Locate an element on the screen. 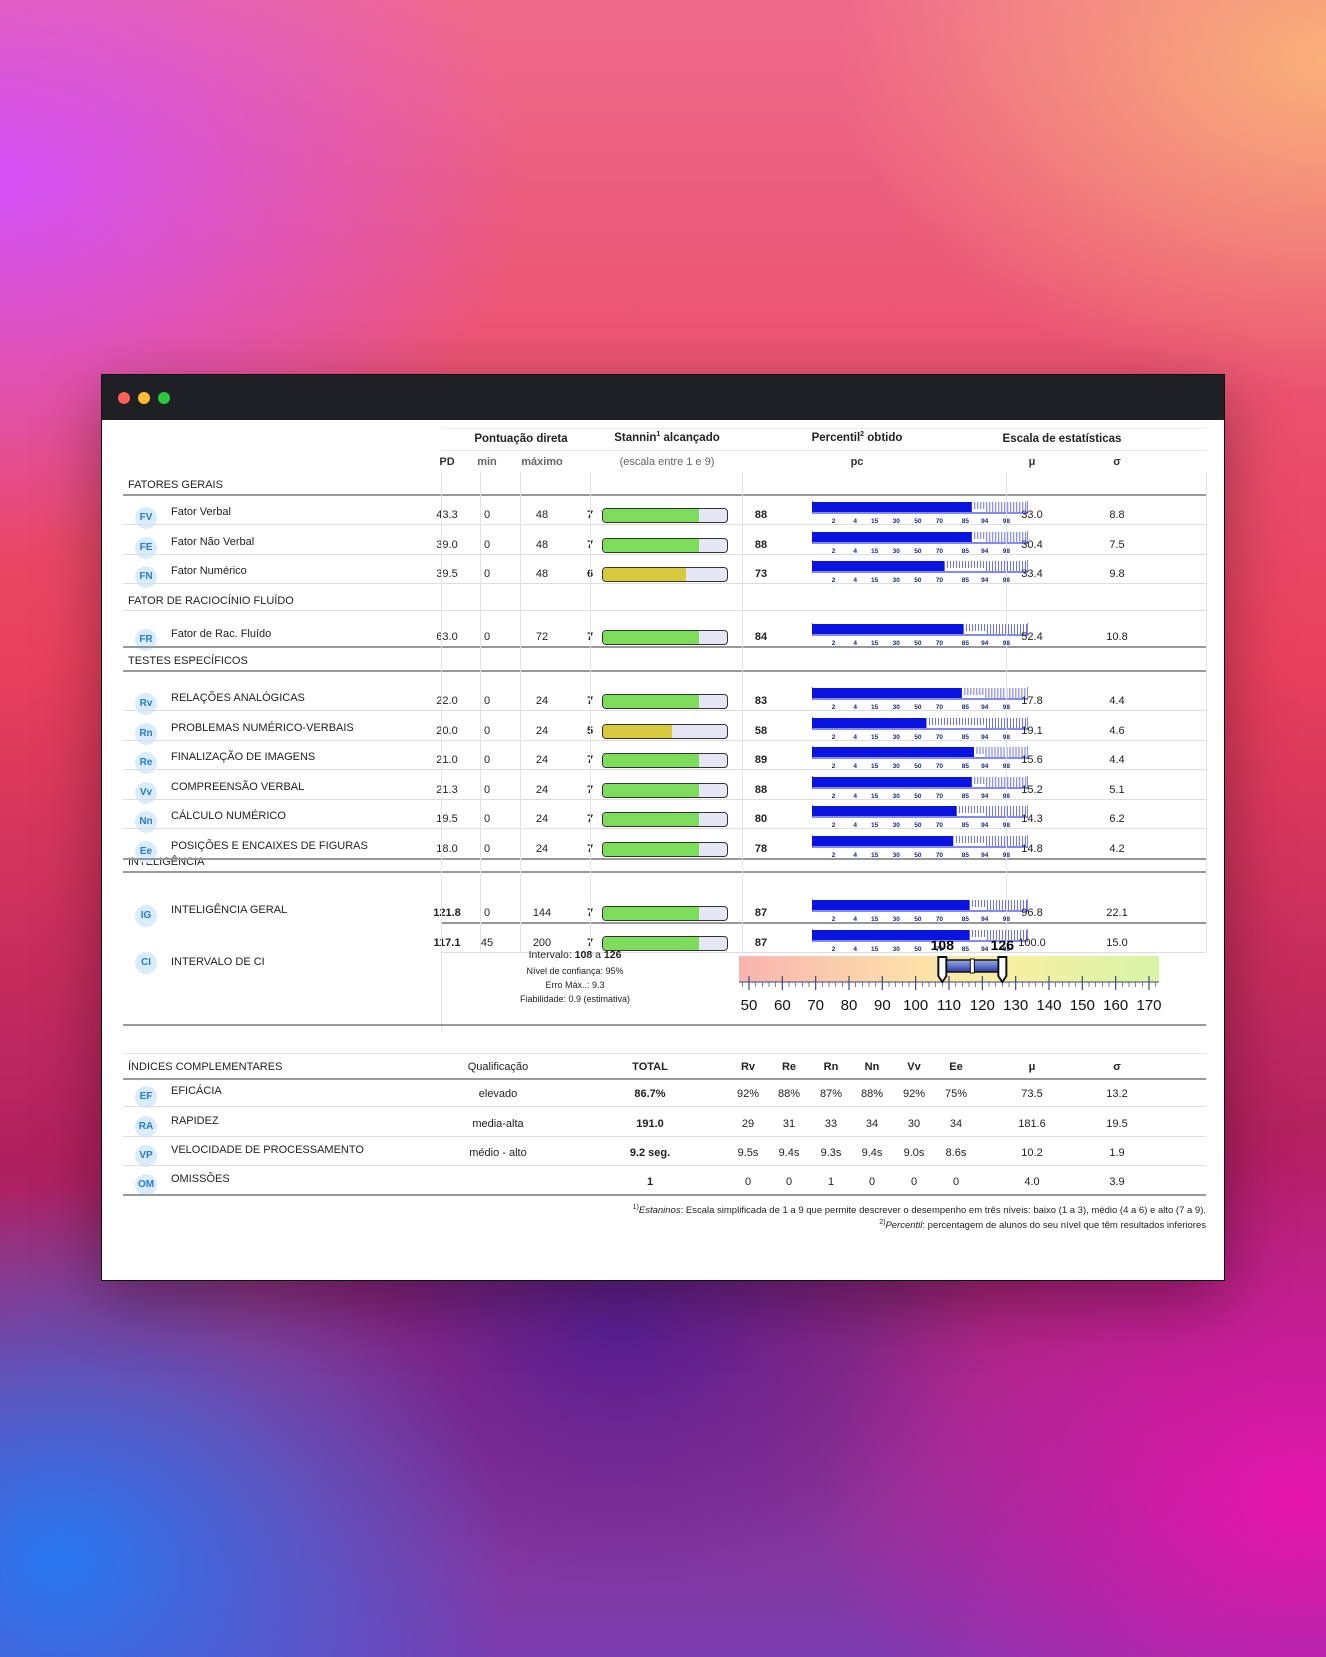  comp-sigma: 19.5 is located at coordinates (1117, 1124).